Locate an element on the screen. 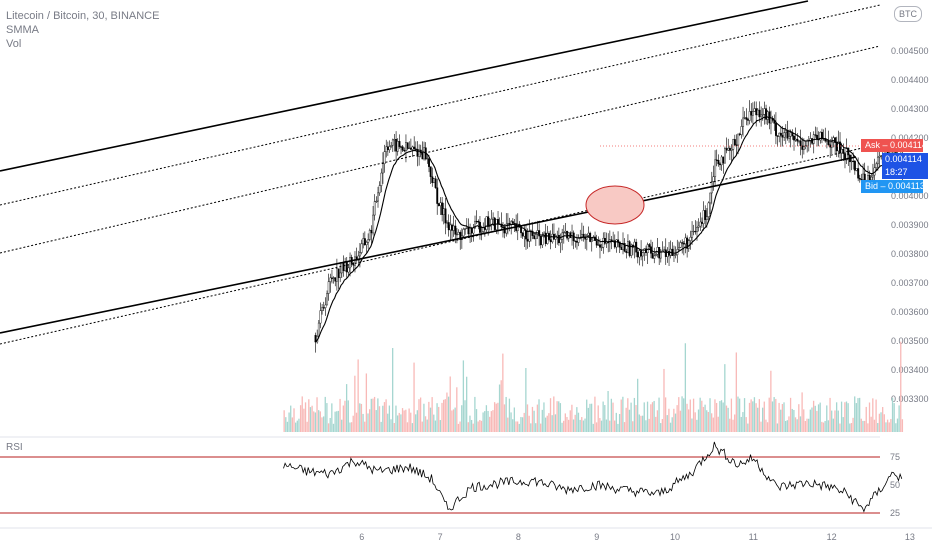 The width and height of the screenshot is (932, 550). target-ellipse is located at coordinates (615, 205).